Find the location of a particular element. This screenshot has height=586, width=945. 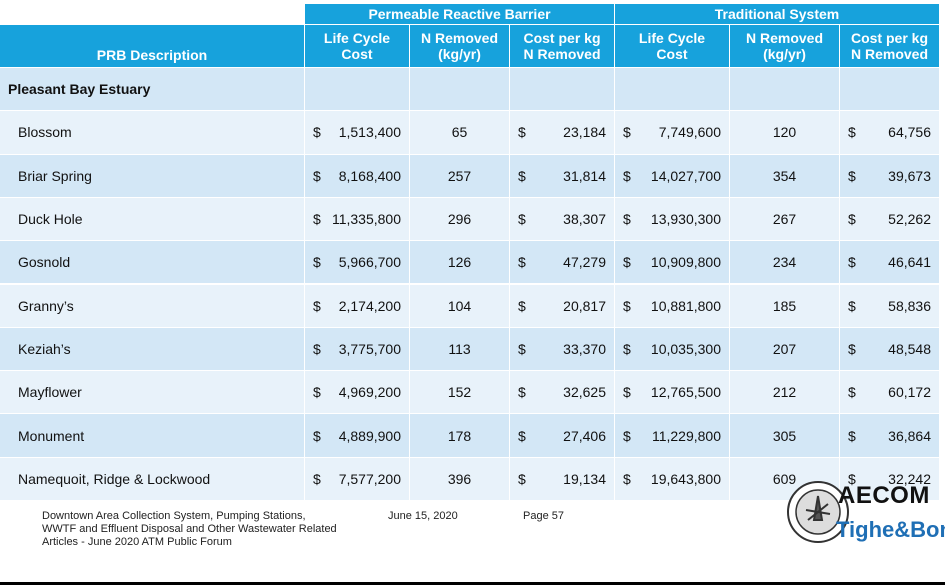

amount: 20,817 is located at coordinates (584, 305).